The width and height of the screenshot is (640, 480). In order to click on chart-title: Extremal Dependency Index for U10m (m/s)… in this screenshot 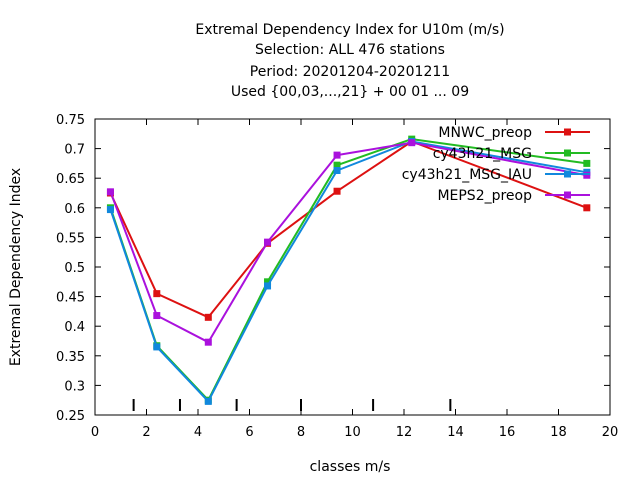, I will do `click(349, 61)`.